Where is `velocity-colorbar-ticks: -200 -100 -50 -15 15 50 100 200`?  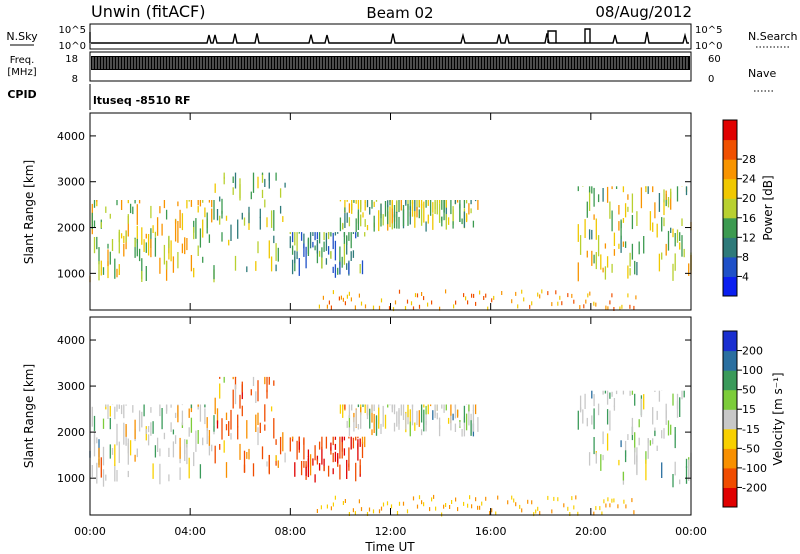
velocity-colorbar-ticks: -200 -100 -50 -15 15 50 100 200 is located at coordinates (752, 419).